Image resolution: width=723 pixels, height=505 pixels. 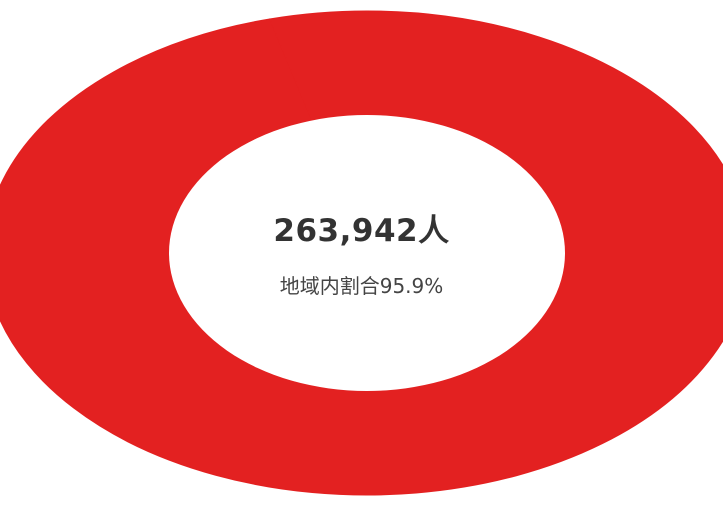 I want to click on center-value-label: 263,942人, so click(x=361, y=231).